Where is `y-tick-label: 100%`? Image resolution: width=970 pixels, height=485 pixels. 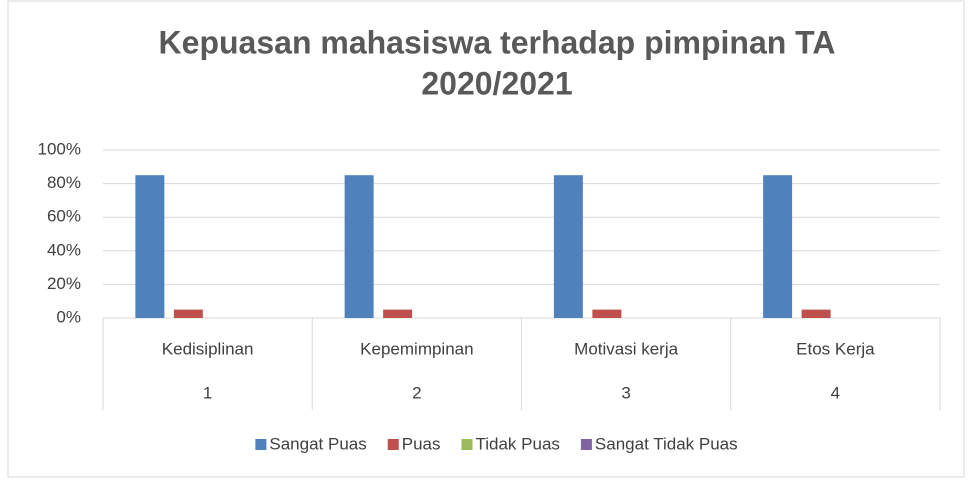 y-tick-label: 100% is located at coordinates (59, 148).